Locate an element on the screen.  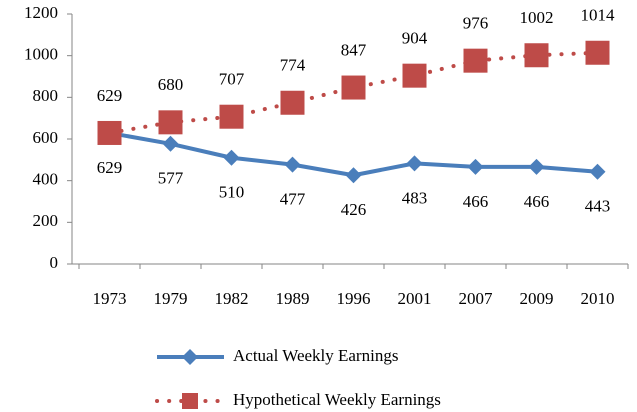
y-tick-label: 600 is located at coordinates (46, 137).